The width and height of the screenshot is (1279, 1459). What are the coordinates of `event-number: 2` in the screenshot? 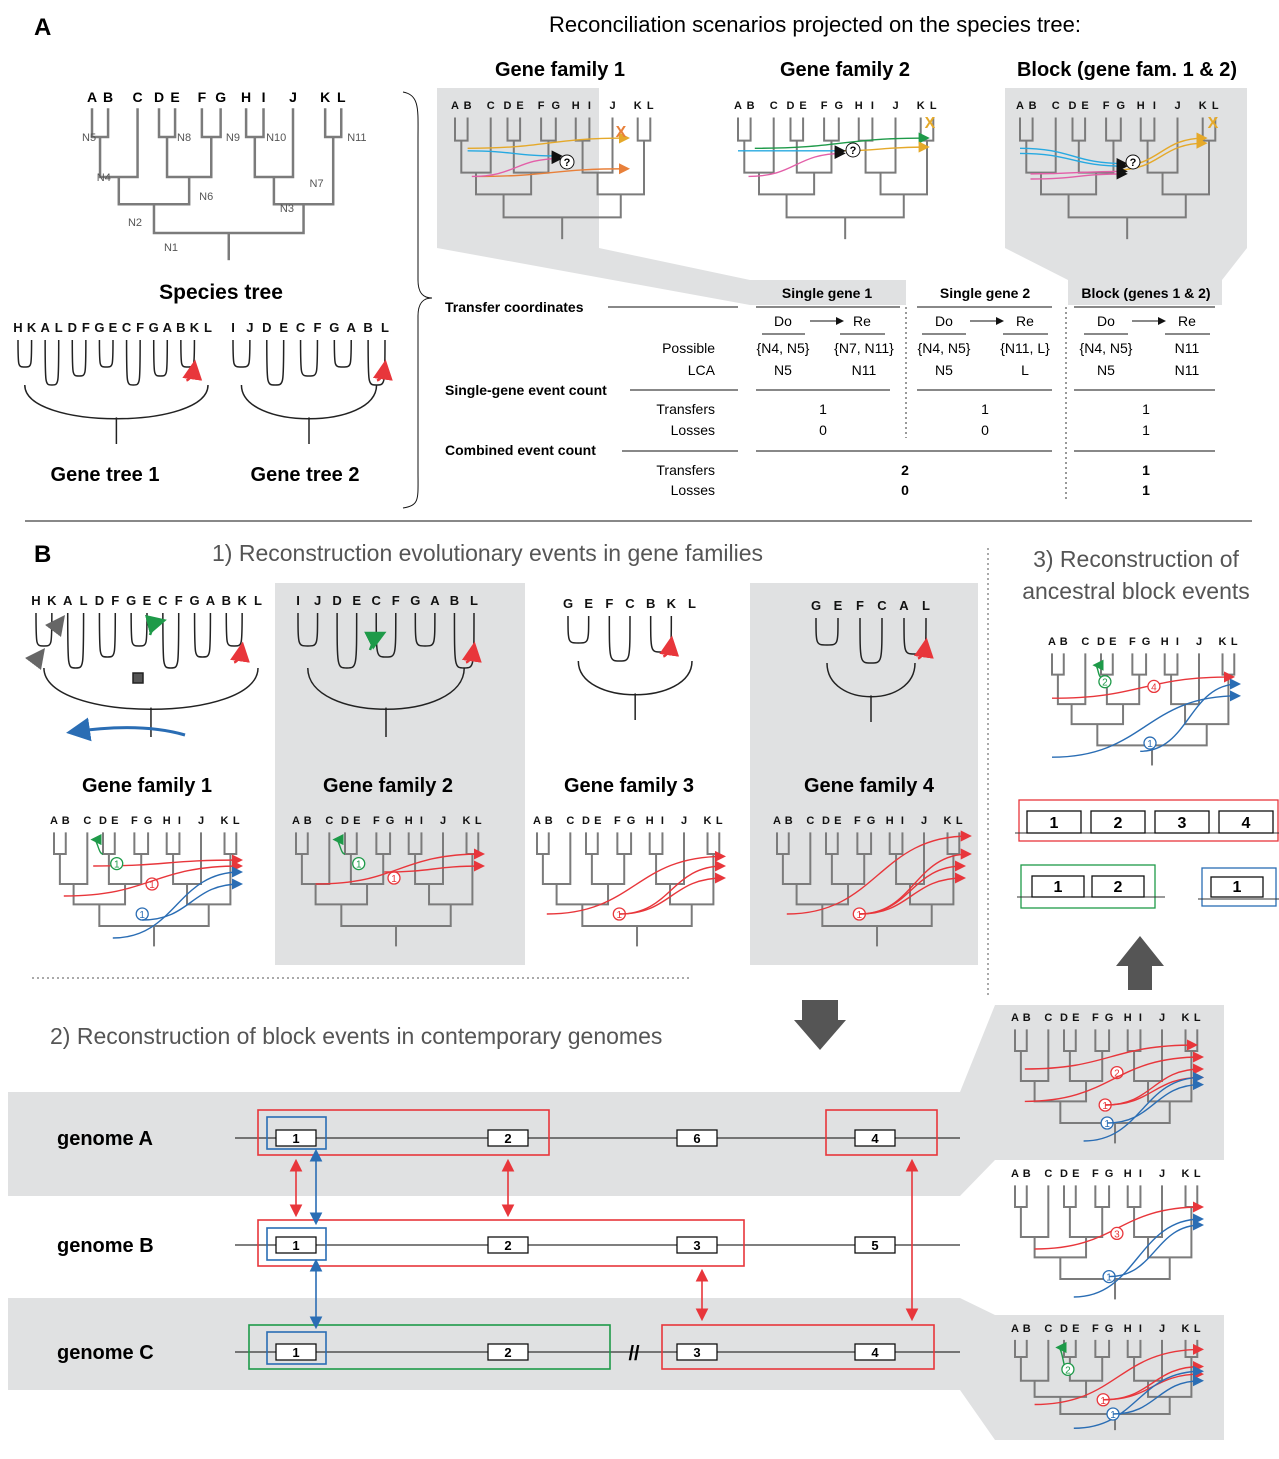 It's located at (1105, 683).